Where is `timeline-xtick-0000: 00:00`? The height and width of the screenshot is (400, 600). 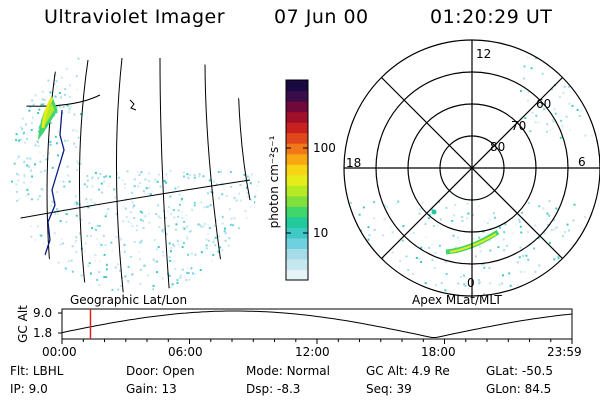
timeline-xtick-0000: 00:00 is located at coordinates (59, 352).